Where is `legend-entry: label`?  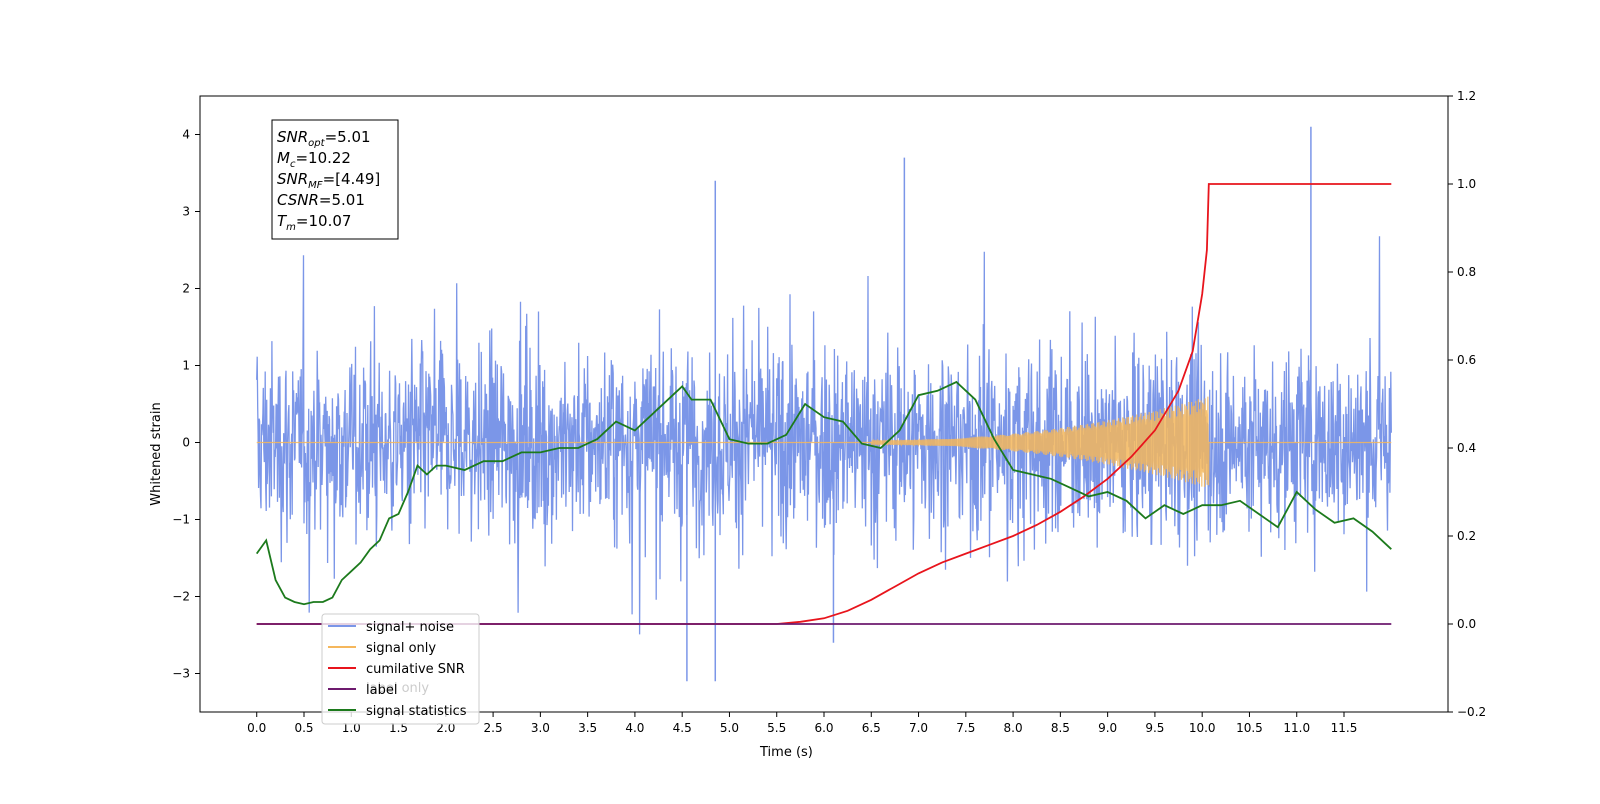
legend-entry: label is located at coordinates (381, 690).